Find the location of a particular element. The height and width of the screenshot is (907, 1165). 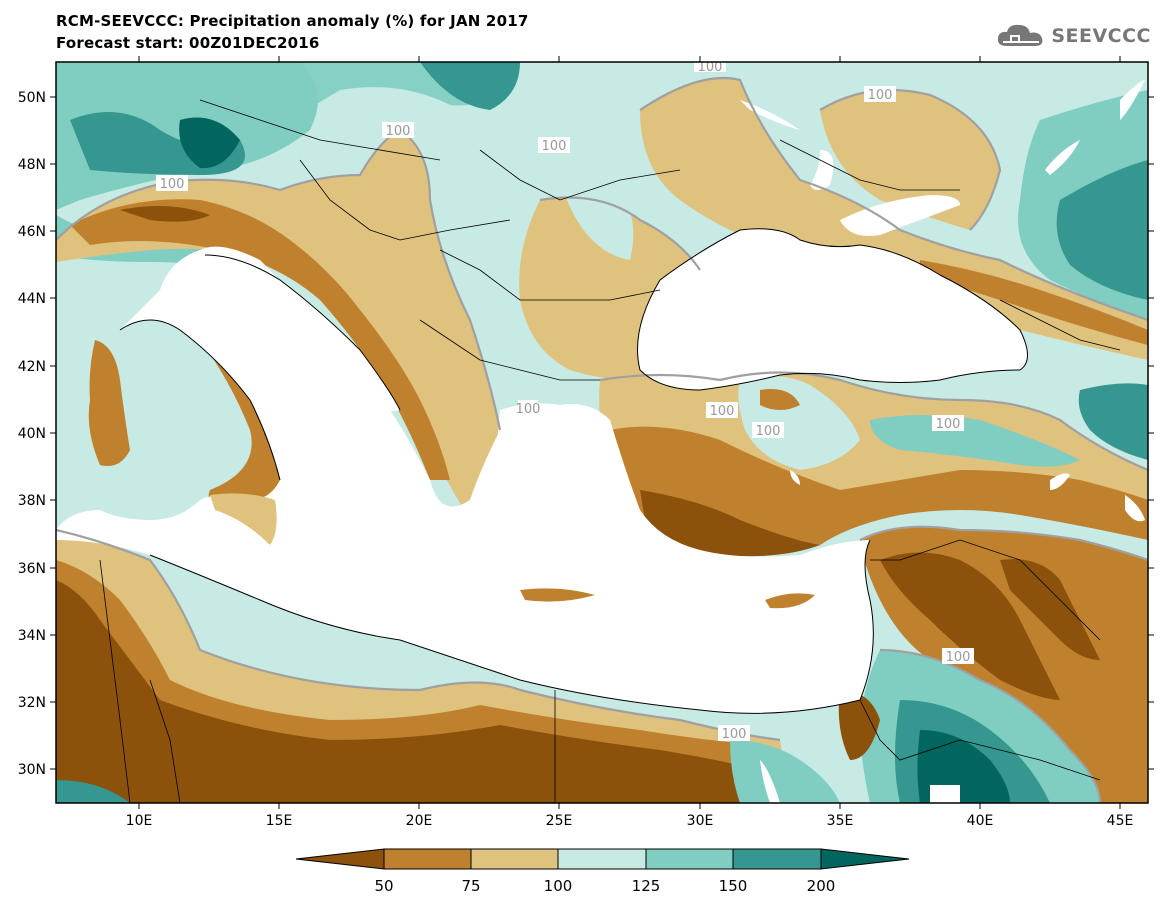

lat-label: 34N is located at coordinates (32, 636).